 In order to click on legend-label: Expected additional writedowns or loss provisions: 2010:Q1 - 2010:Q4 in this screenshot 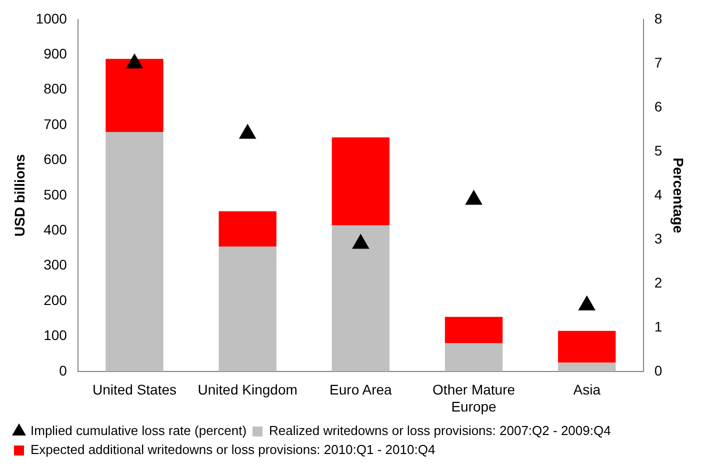, I will do `click(233, 450)`.